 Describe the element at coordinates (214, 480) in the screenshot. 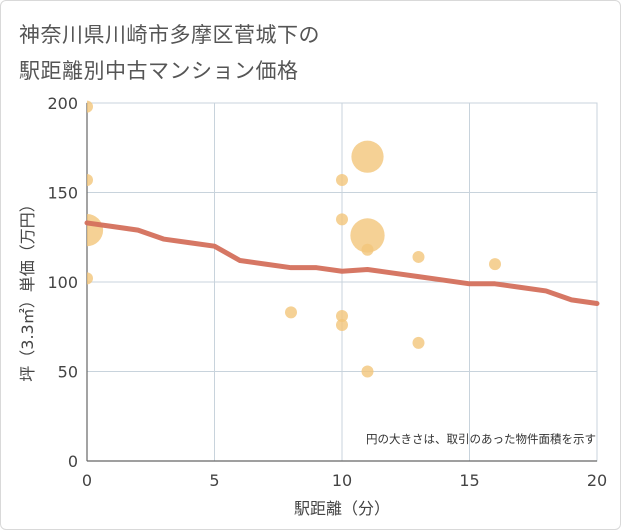

I see `x-tick-label-5: 5` at that location.